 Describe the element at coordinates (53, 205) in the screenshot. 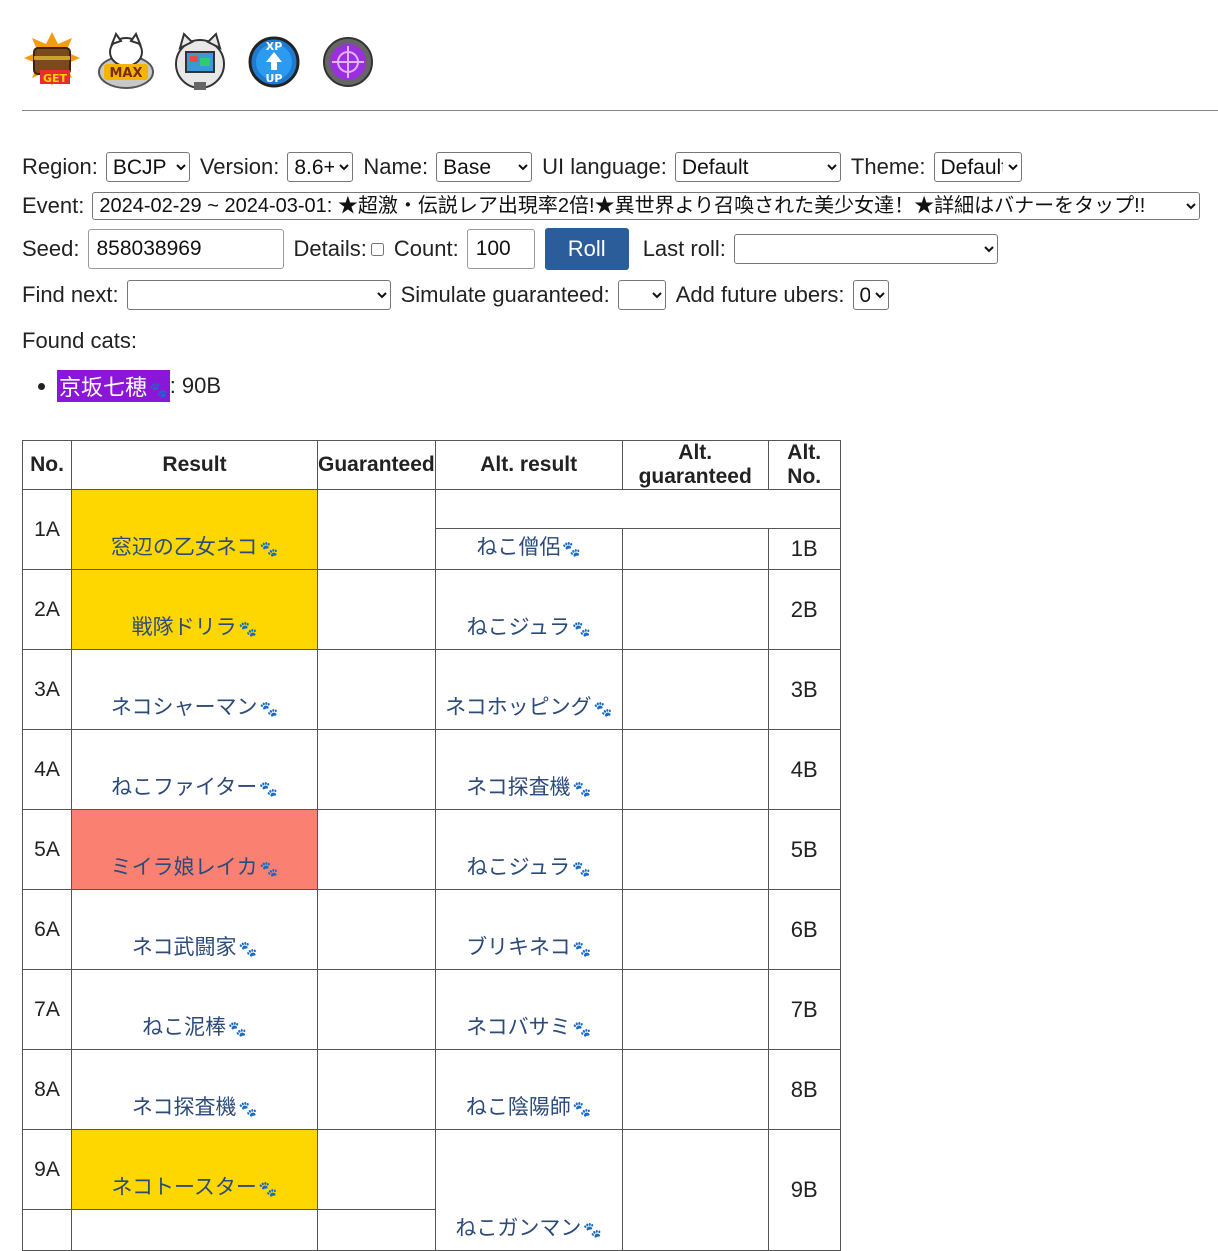

I see `event-label: Event:` at that location.